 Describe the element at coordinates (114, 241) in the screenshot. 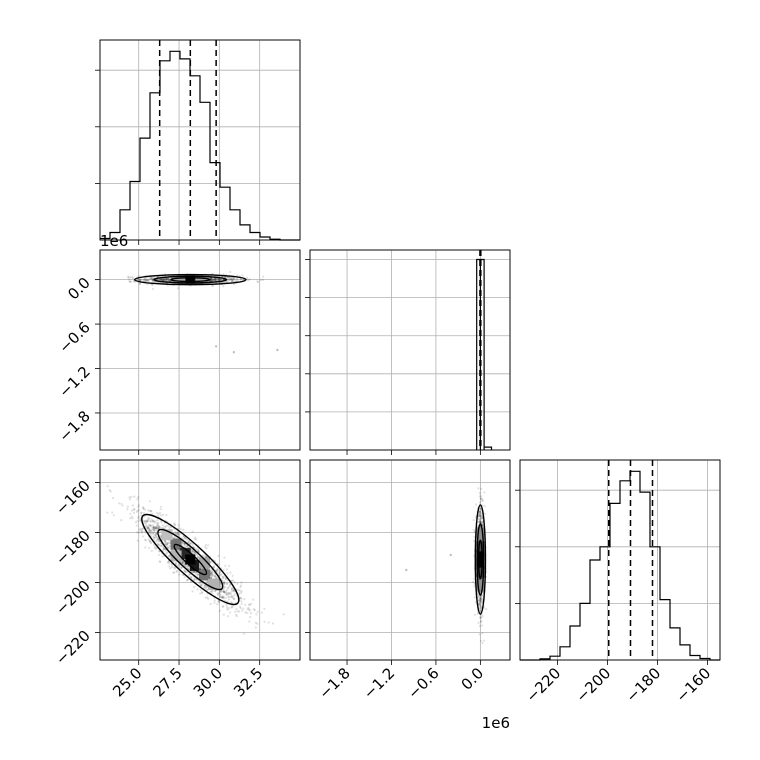

I see `offset-label-row1-y: 1e6` at that location.